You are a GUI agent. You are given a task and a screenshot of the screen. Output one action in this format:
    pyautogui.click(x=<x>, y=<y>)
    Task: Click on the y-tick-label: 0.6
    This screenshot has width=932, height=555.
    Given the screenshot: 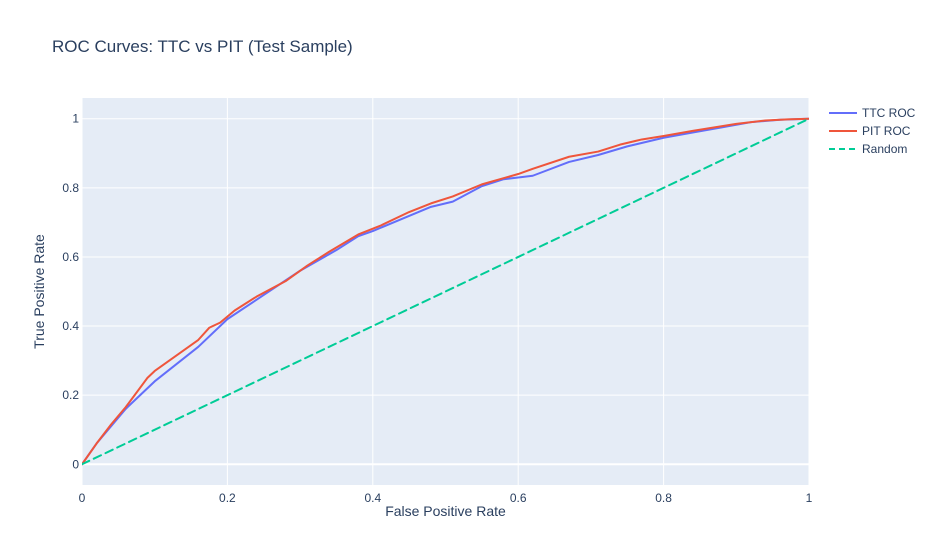 What is the action you would take?
    pyautogui.click(x=70, y=257)
    